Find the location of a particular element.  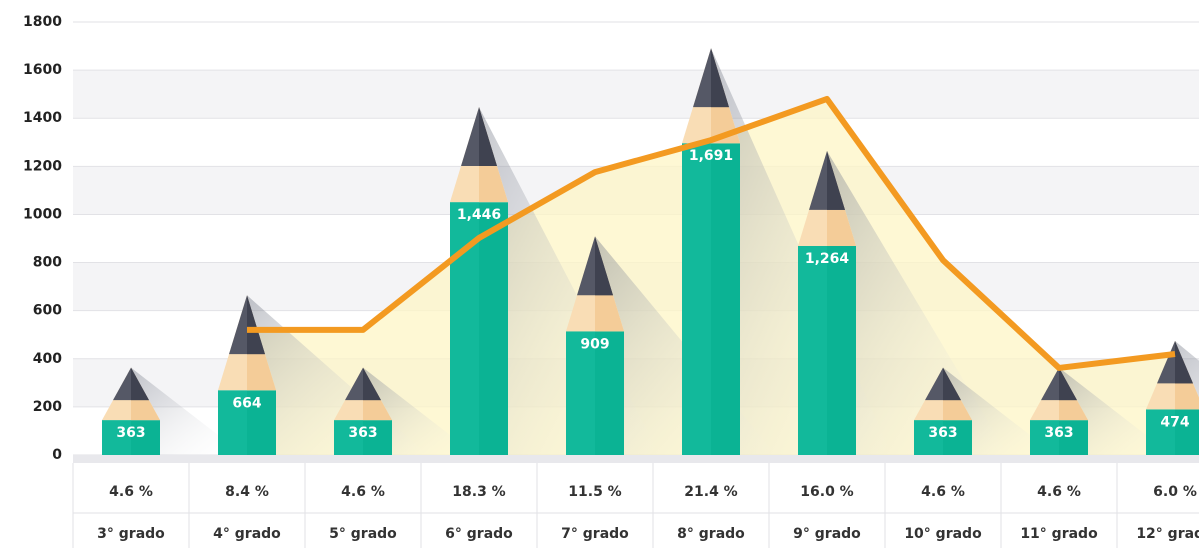

y-tick-label: 600 is located at coordinates (47, 311).